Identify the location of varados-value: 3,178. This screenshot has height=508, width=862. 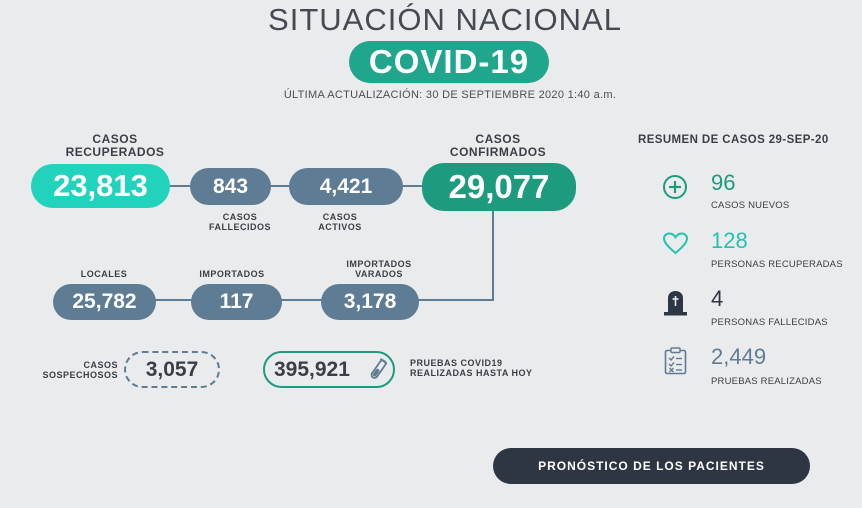
(370, 302).